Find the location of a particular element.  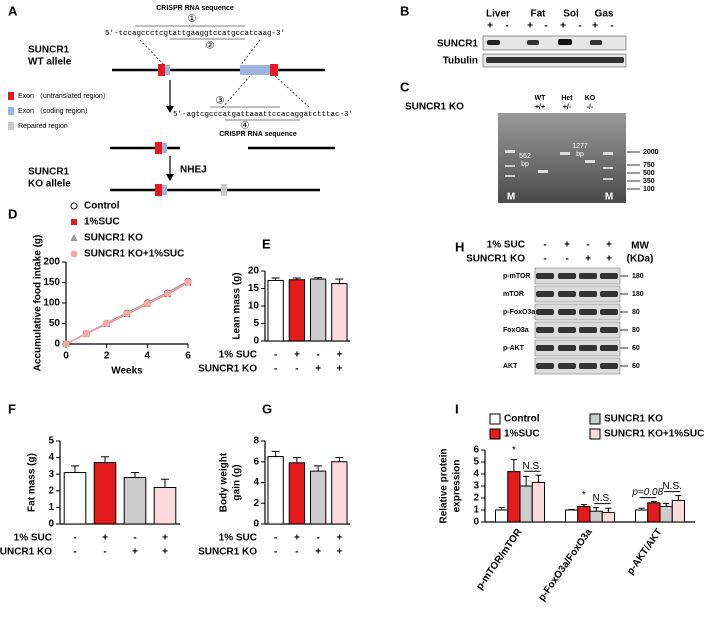

y-tick-label: 200 is located at coordinates (51, 262).